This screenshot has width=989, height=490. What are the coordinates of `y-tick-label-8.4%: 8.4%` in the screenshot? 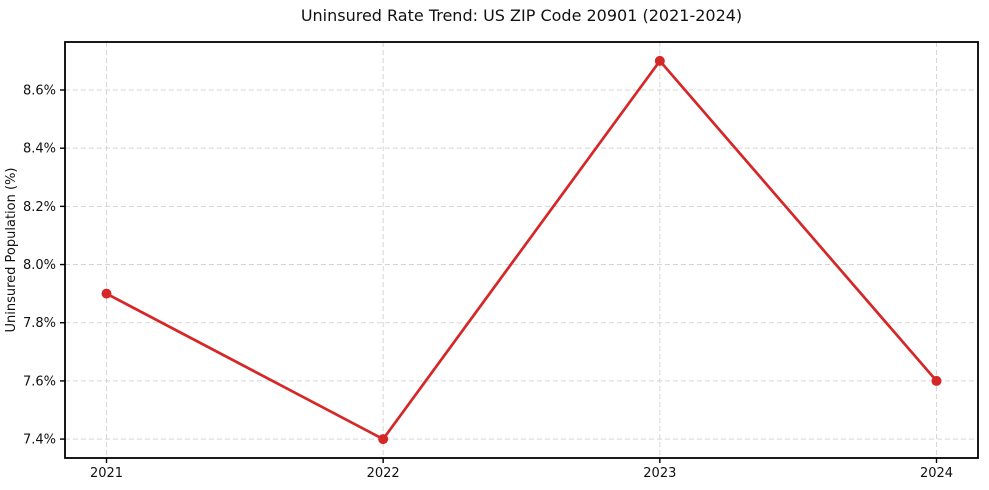 It's located at (39, 149).